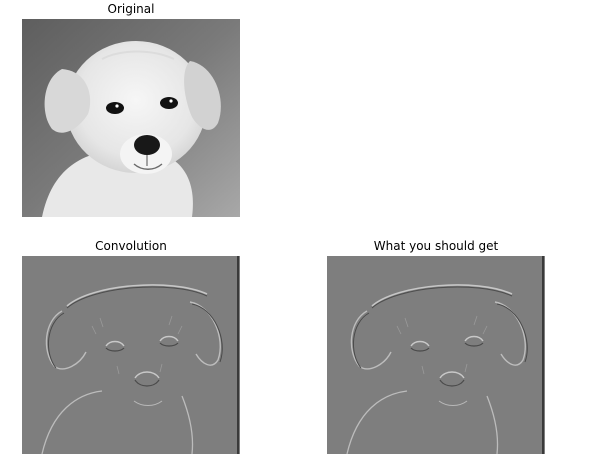 The height and width of the screenshot is (462, 612). Describe the element at coordinates (131, 9) in the screenshot. I see `panel-title-original: Original` at that location.